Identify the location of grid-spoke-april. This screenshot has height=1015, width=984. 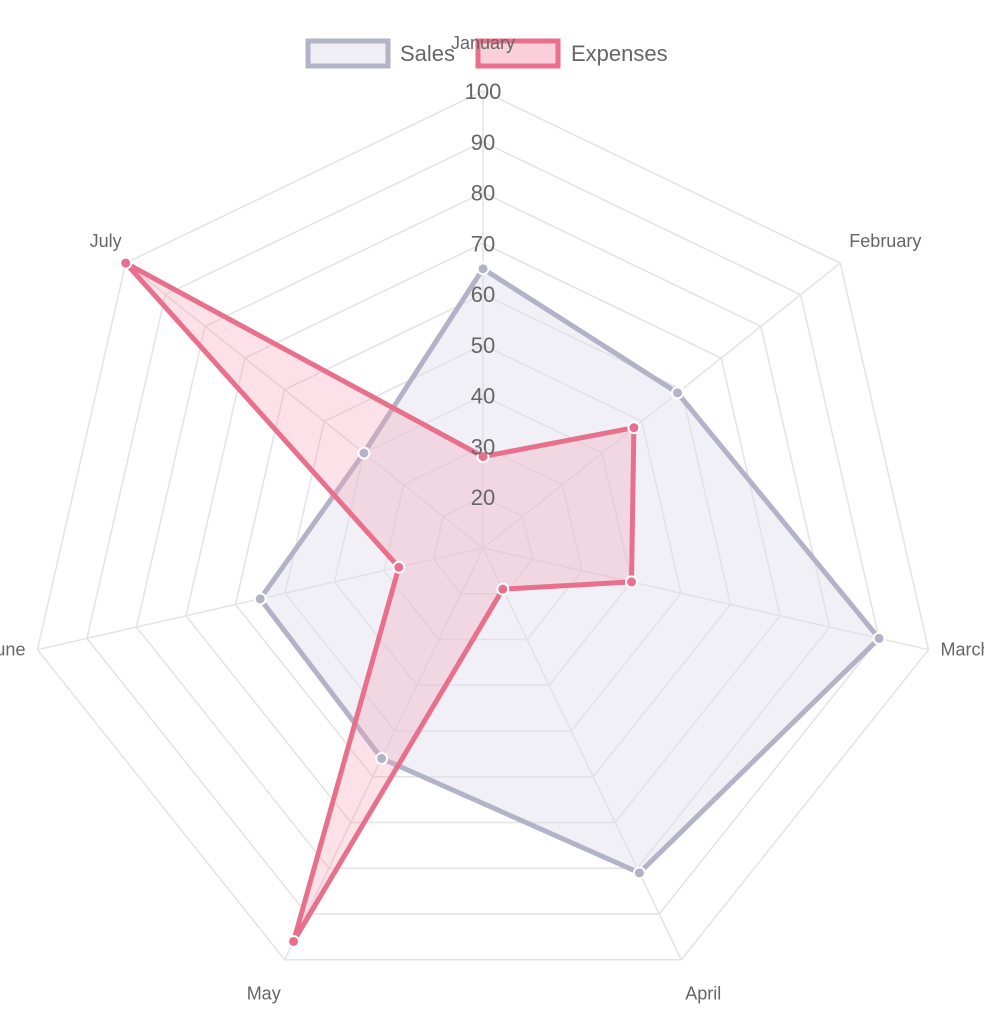
(582, 754).